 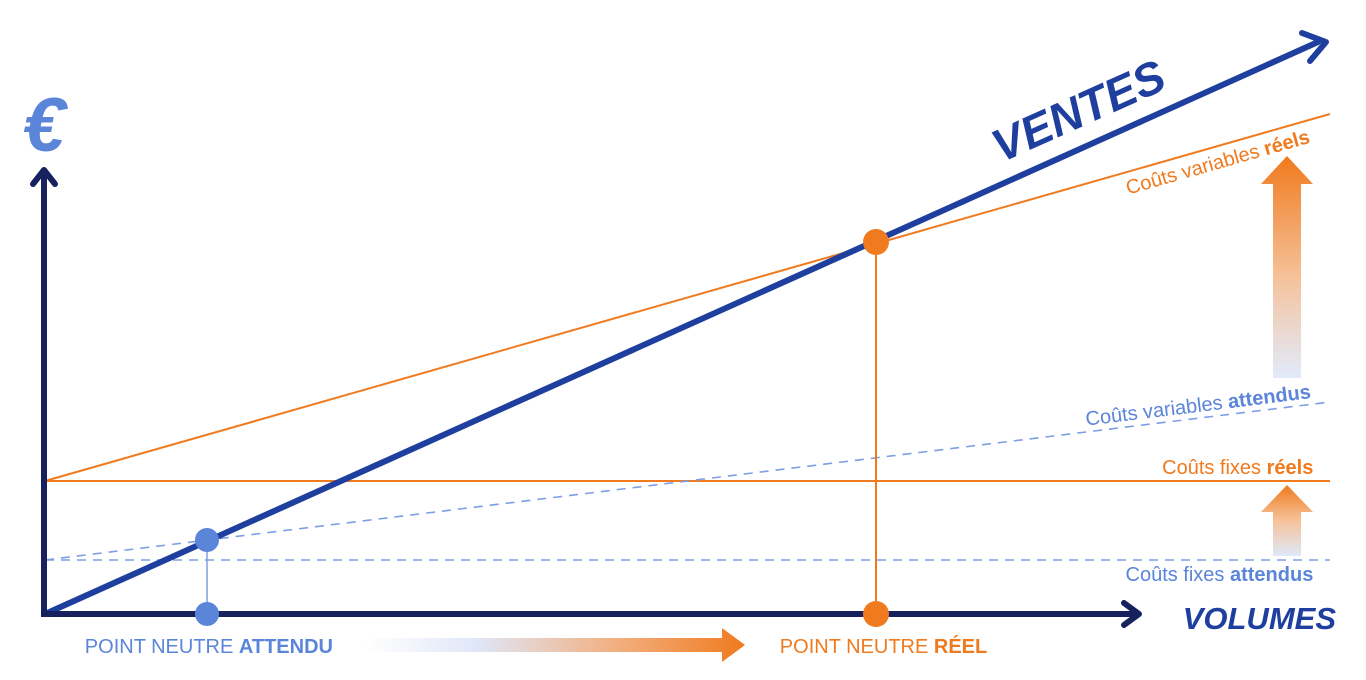 I want to click on fixed-costs-expected-label-prefix: Coûts fixes, so click(x=1178, y=575).